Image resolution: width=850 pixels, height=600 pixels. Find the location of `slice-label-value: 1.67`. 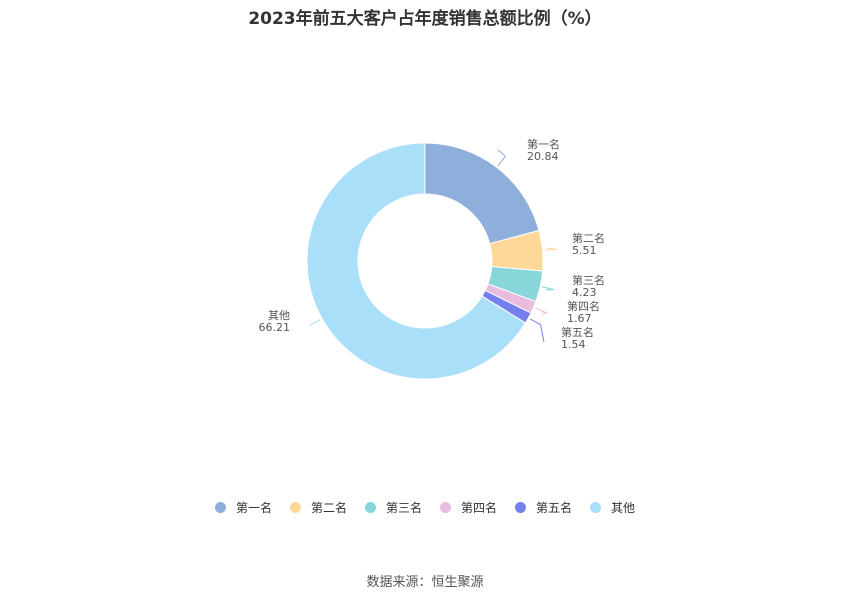

slice-label-value: 1.67 is located at coordinates (579, 318).